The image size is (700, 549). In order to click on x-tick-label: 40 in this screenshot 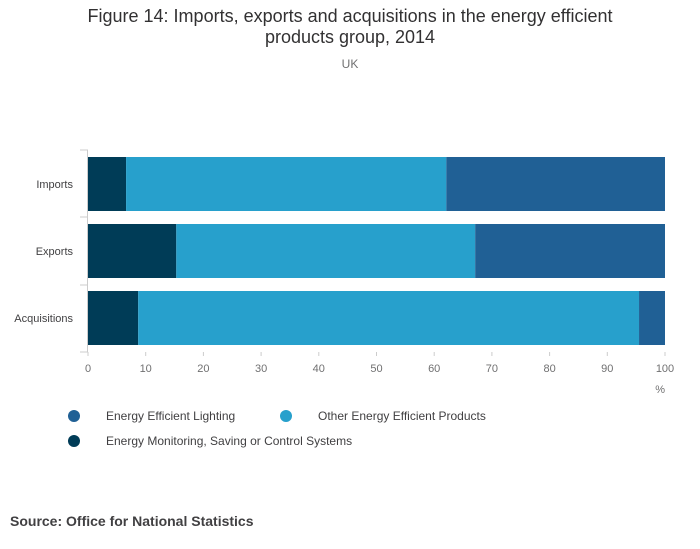, I will do `click(319, 369)`.